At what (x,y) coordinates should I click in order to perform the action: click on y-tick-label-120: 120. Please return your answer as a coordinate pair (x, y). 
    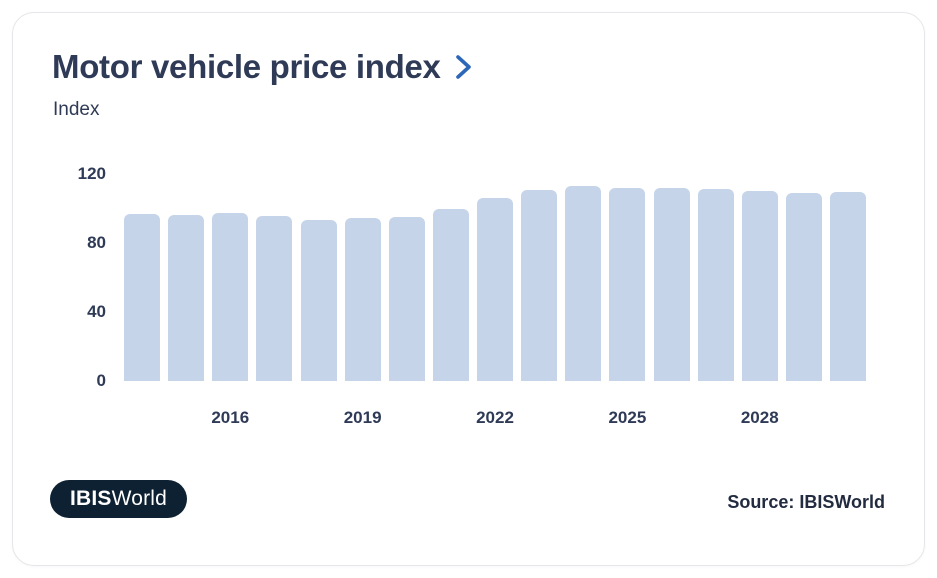
    Looking at the image, I should click on (91, 173).